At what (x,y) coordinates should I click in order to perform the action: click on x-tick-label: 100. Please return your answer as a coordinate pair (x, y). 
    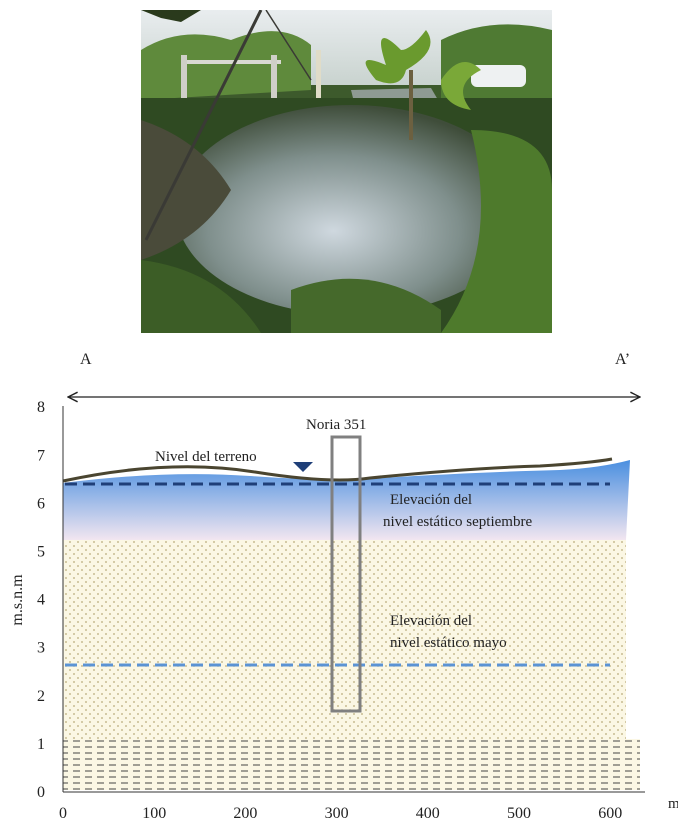
    Looking at the image, I should click on (154, 813).